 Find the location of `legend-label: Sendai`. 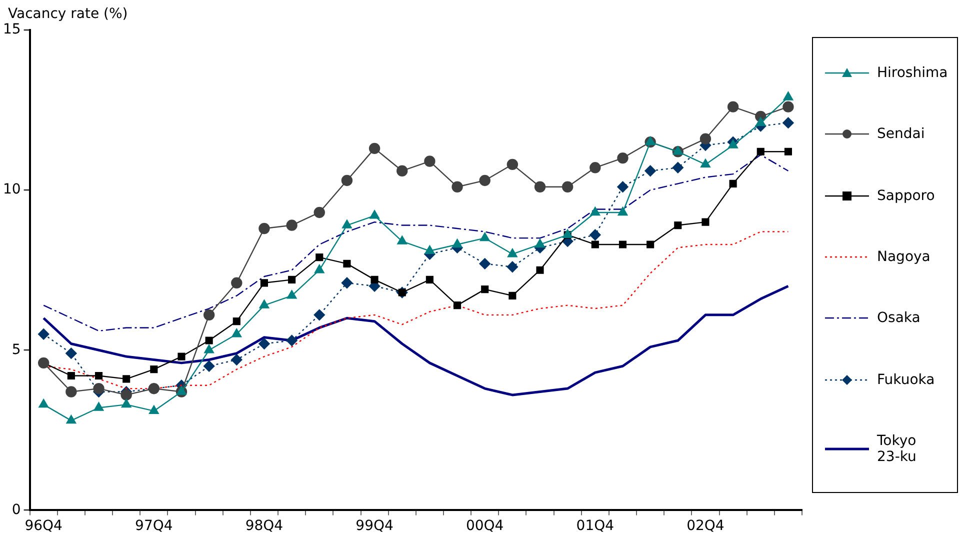

legend-label: Sendai is located at coordinates (901, 134).